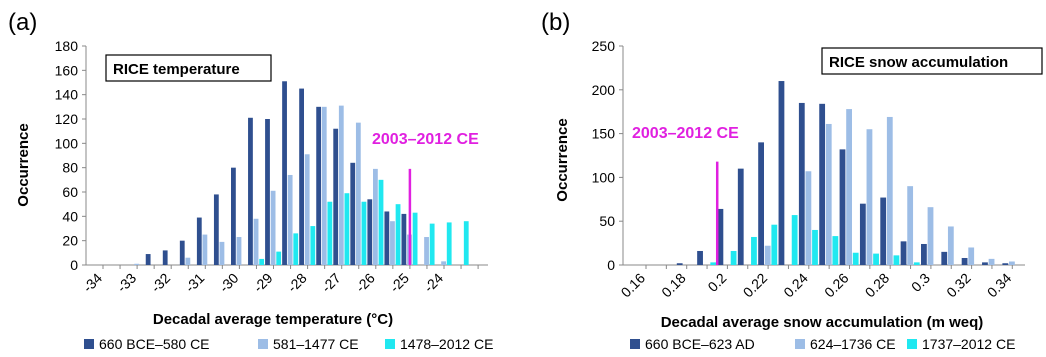 The image size is (1046, 357). What do you see at coordinates (912, 344) in the screenshot?
I see `legend-swatch-b3` at bounding box center [912, 344].